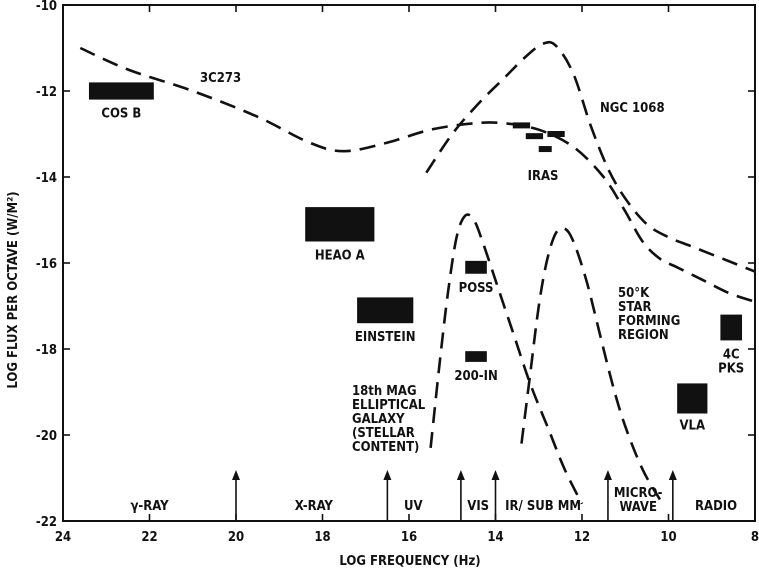  I want to click on x-axis-title: LOG FREQUENCY (Hz), so click(409, 561).